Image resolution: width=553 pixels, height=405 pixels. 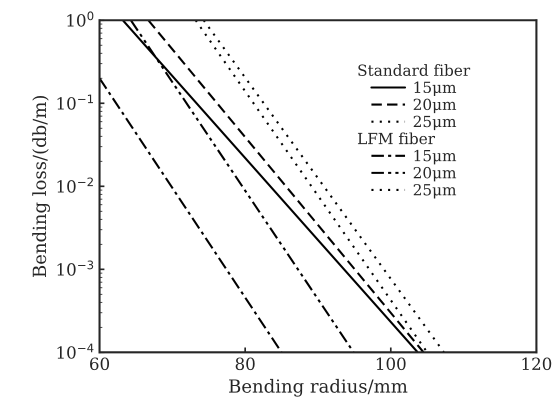 I want to click on x-tick-label: 80, so click(x=245, y=364).